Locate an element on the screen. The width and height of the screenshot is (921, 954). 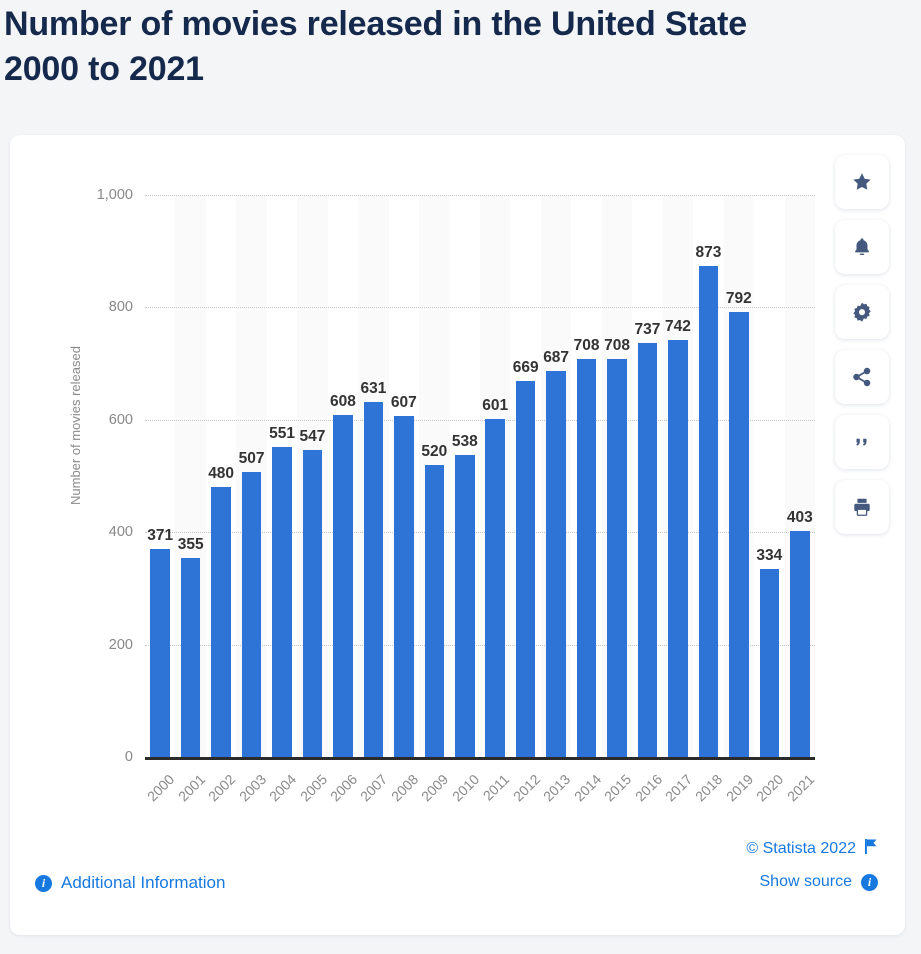
share-icon is located at coordinates (862, 377).